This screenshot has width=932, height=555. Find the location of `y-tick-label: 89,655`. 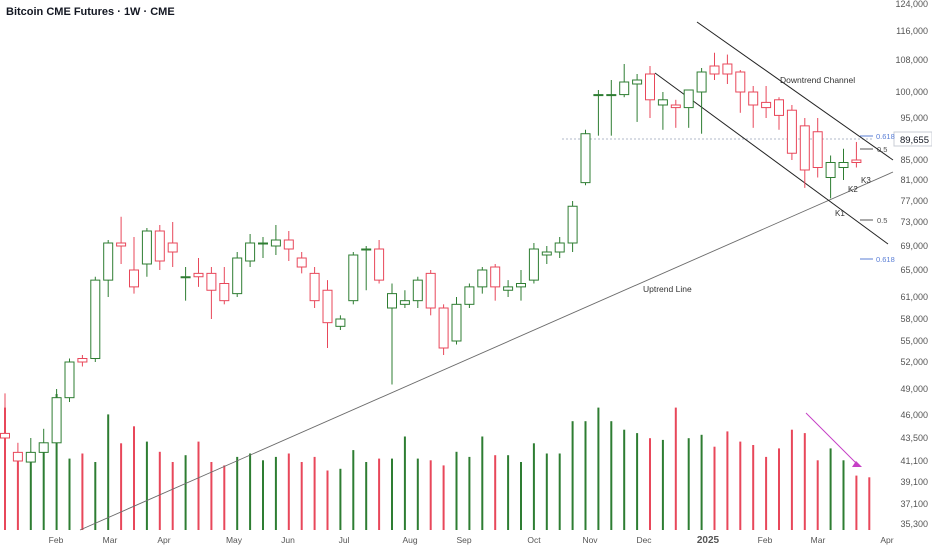

y-tick-label: 89,655 is located at coordinates (914, 140).